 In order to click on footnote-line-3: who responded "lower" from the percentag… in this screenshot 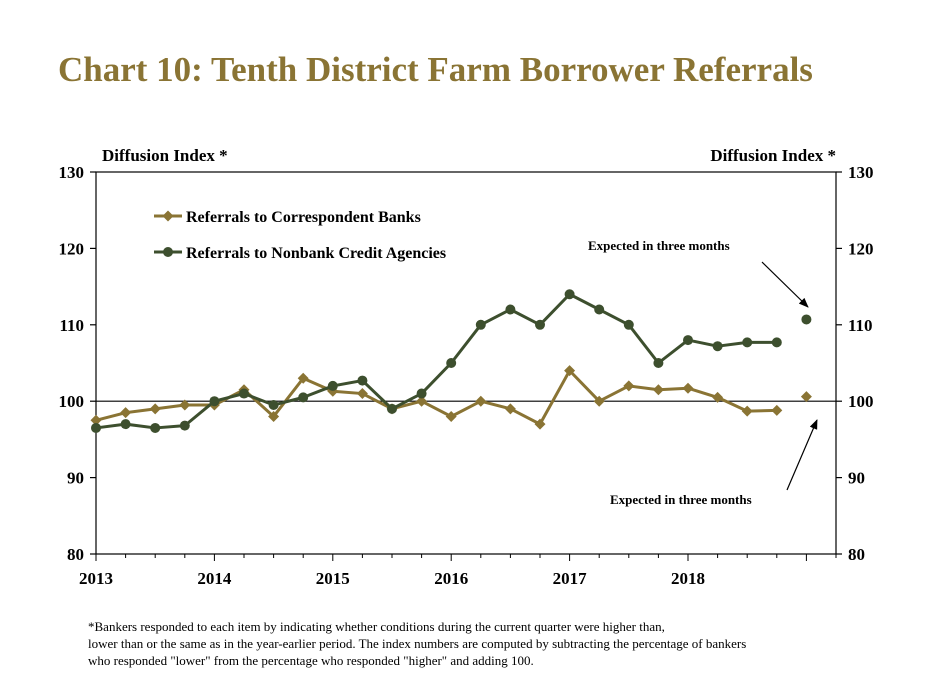, I will do `click(311, 660)`.